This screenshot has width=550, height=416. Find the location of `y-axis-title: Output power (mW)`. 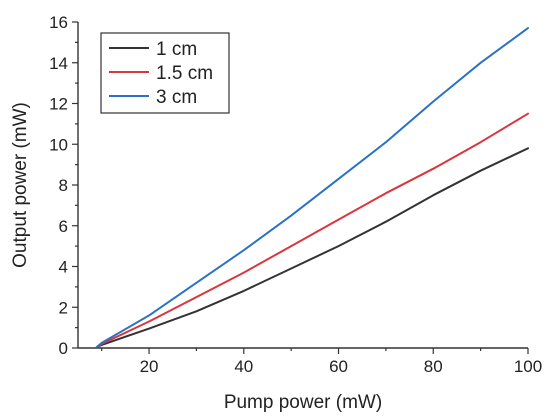

y-axis-title: Output power (mW) is located at coordinates (20, 185).